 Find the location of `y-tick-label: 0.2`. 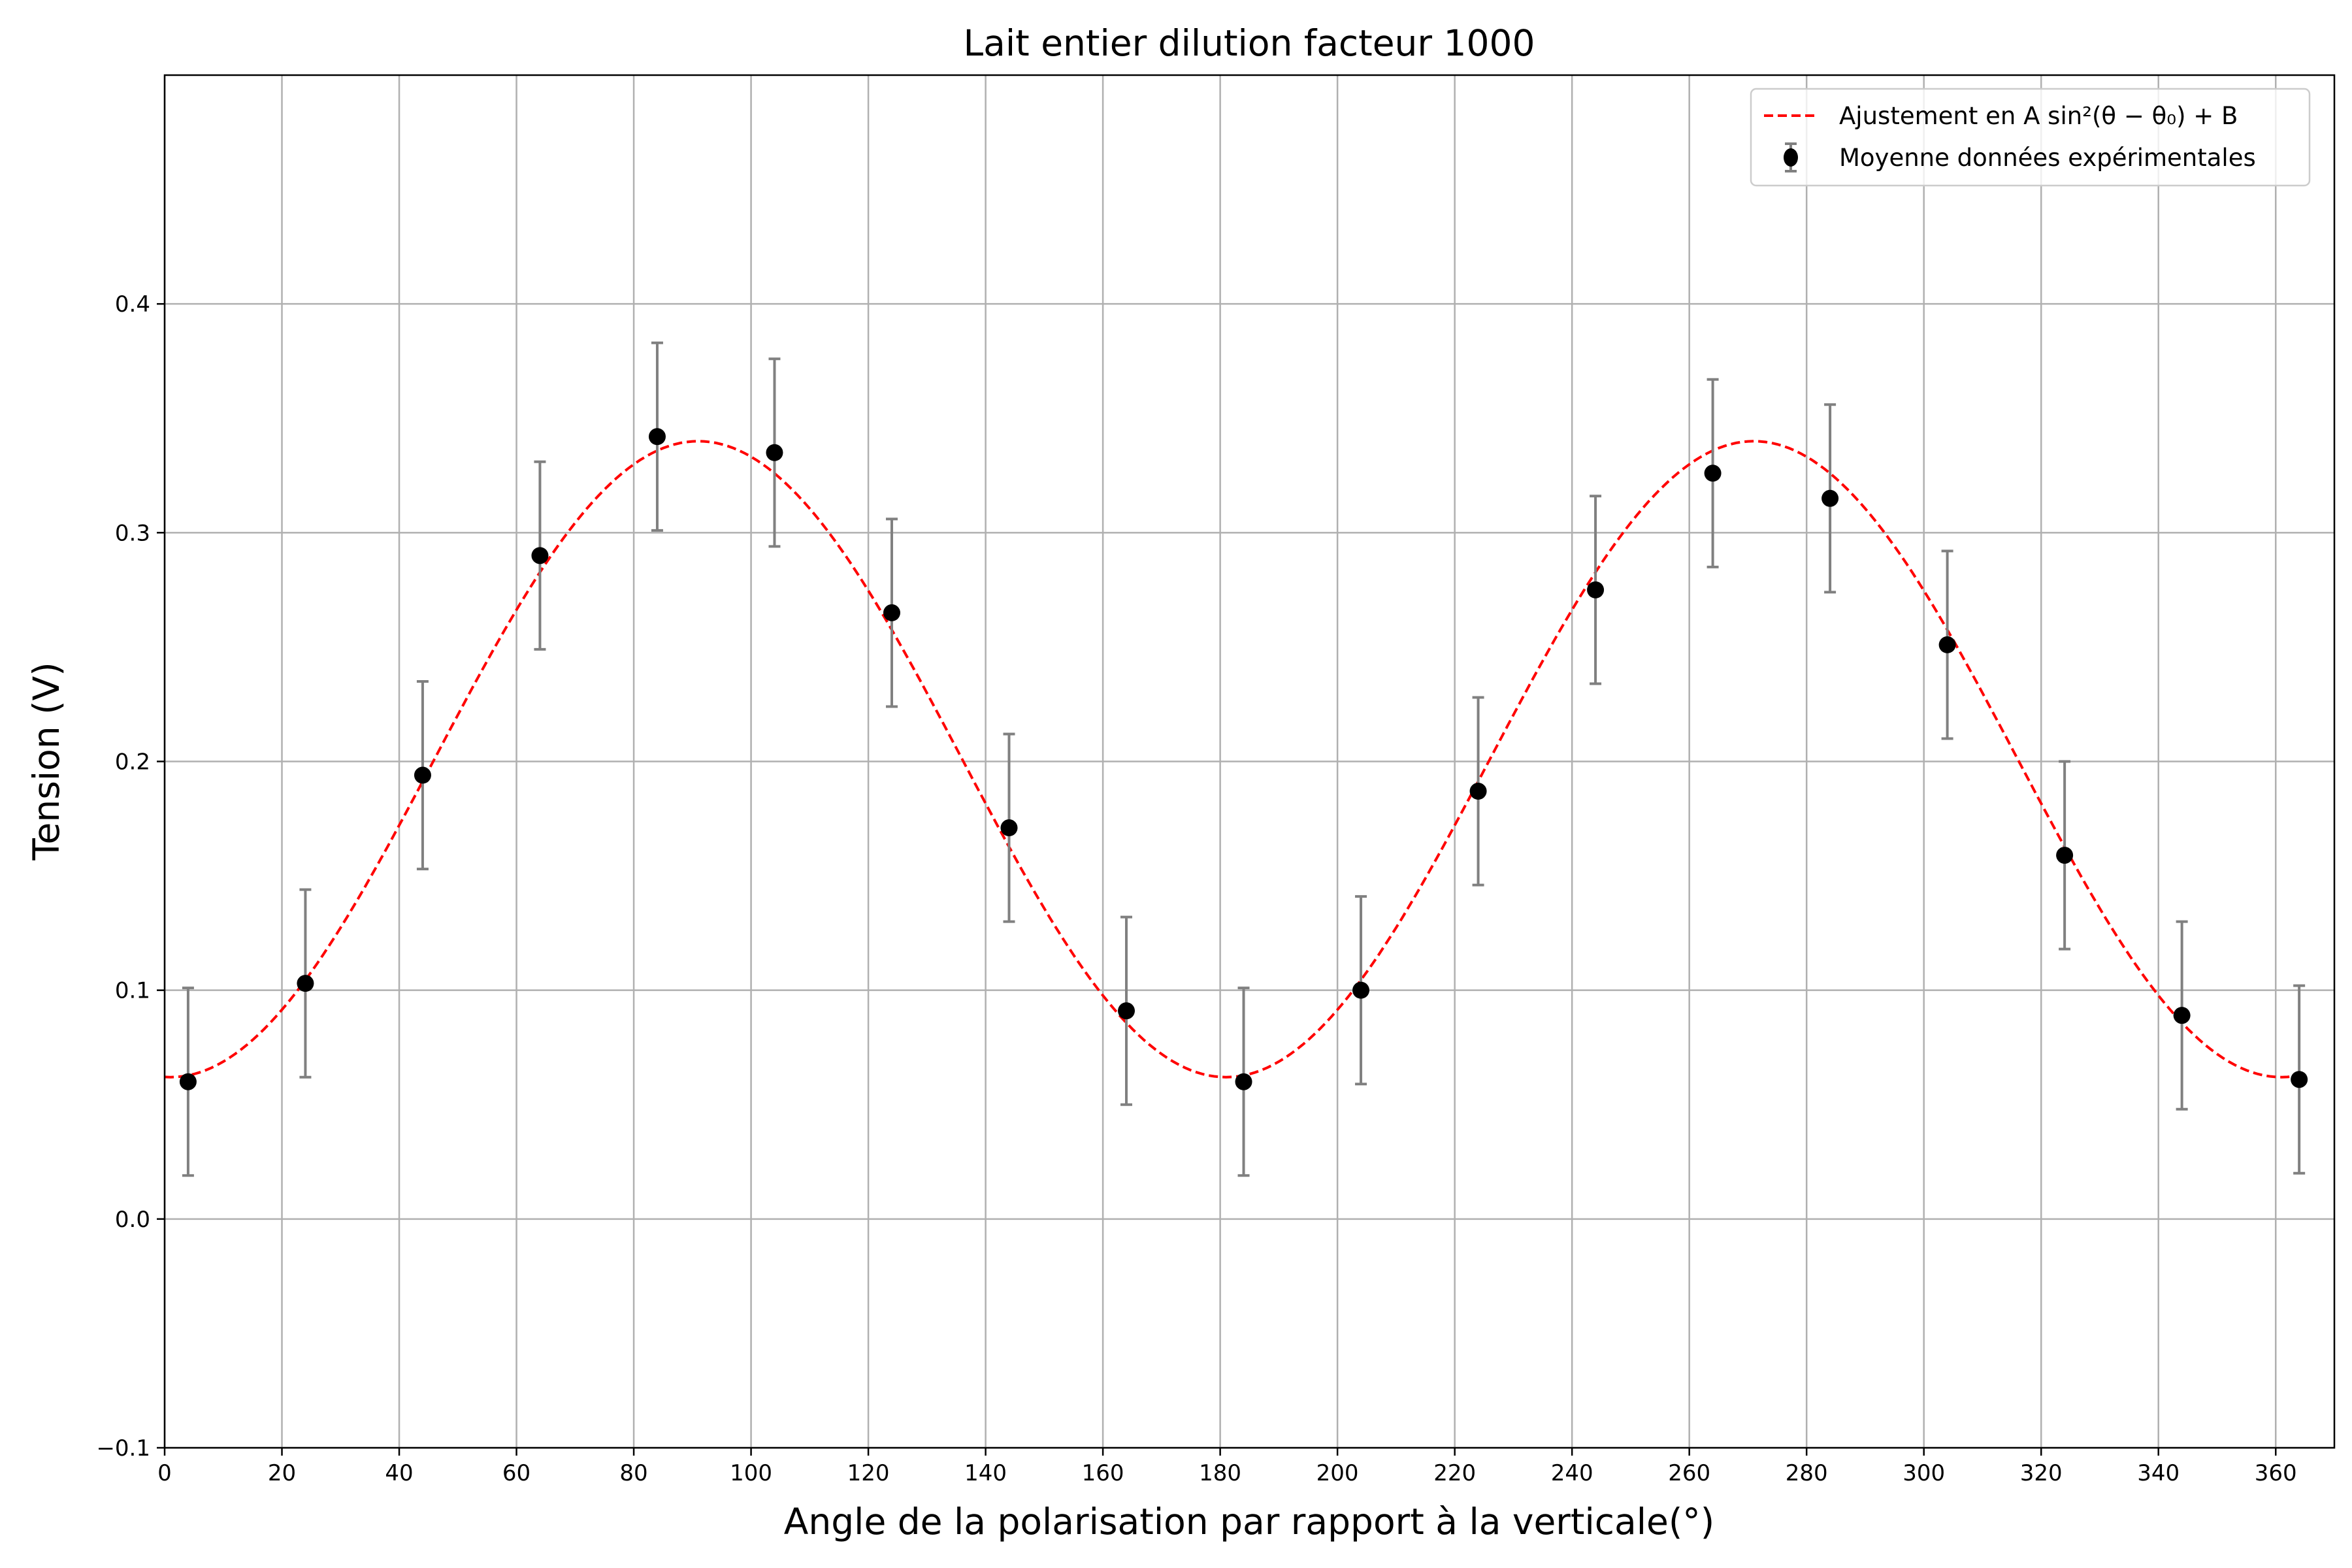

y-tick-label: 0.2 is located at coordinates (132, 762).